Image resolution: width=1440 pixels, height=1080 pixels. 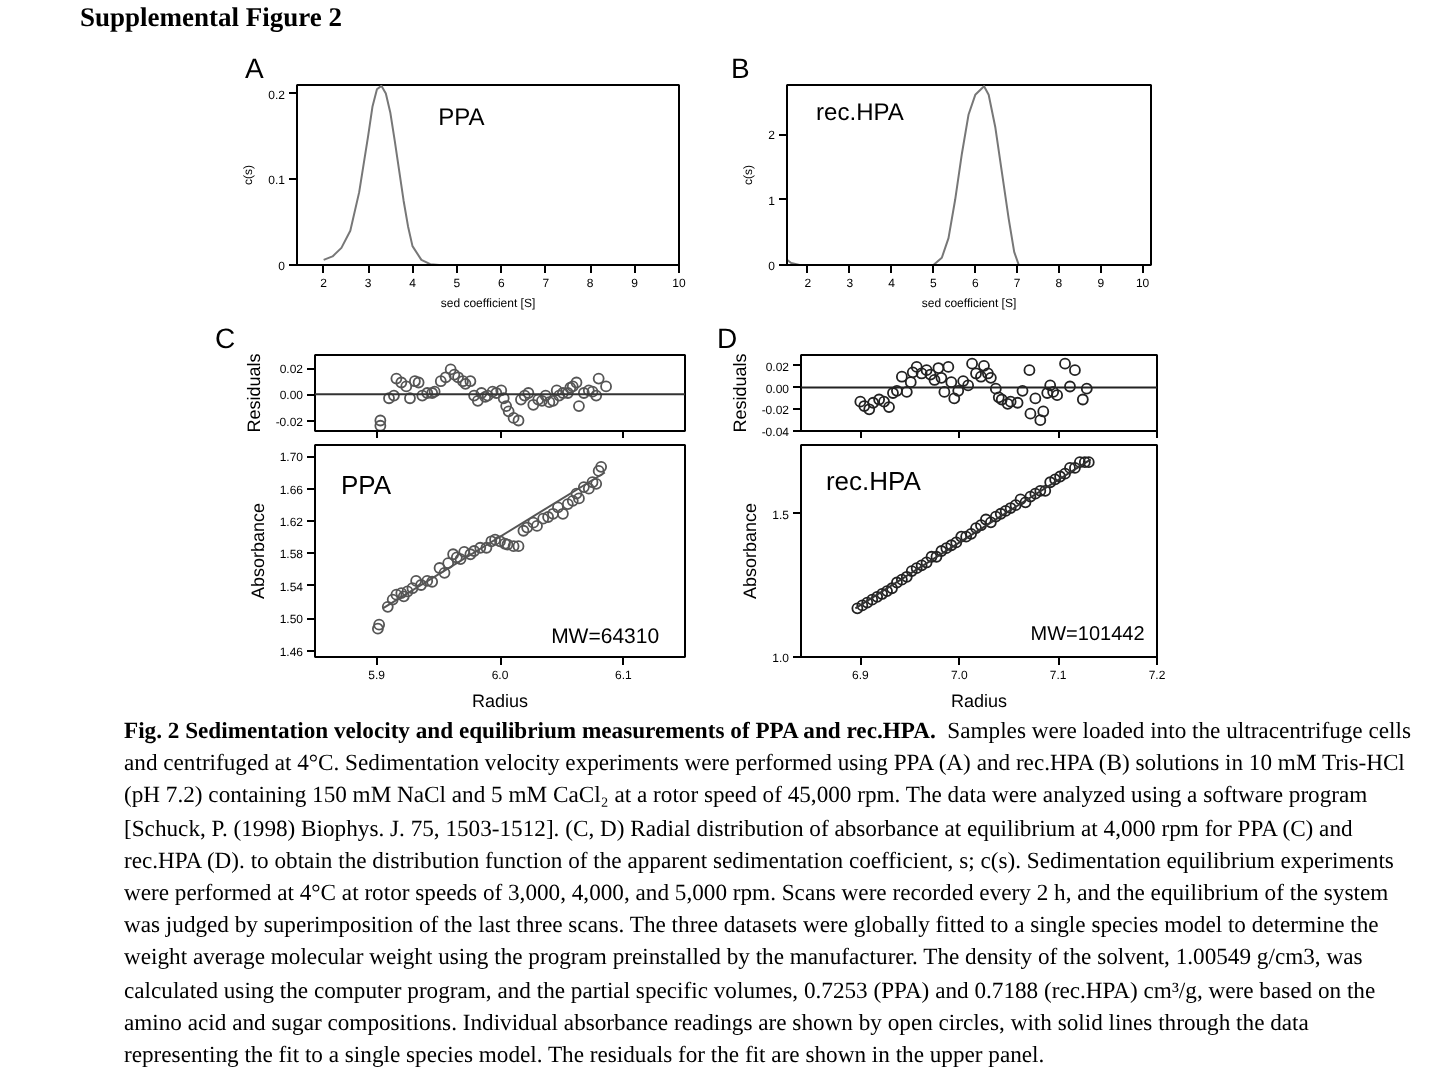 I want to click on annotation: MW=101442, so click(x=1088, y=635).